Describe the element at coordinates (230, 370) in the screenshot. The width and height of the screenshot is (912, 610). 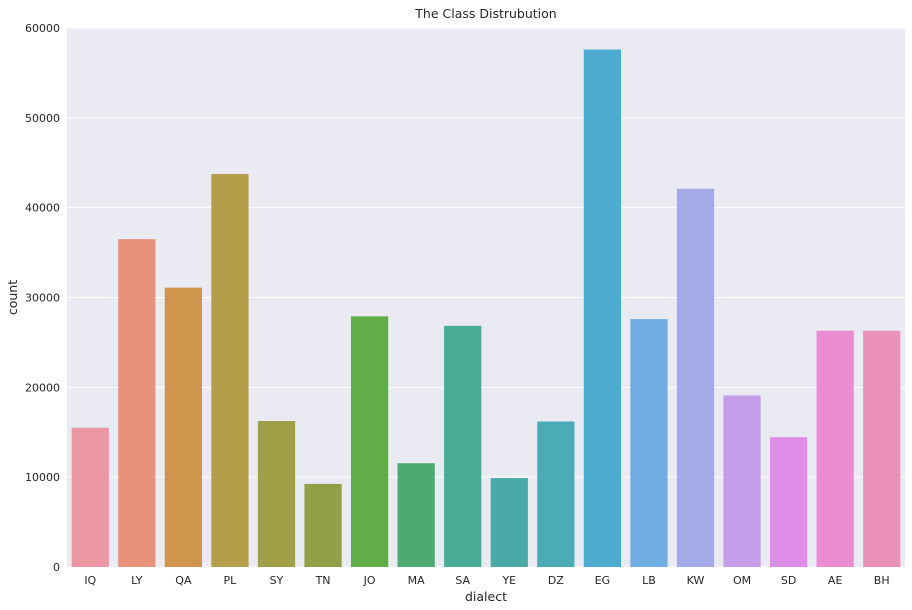
I see `bar-pl` at that location.